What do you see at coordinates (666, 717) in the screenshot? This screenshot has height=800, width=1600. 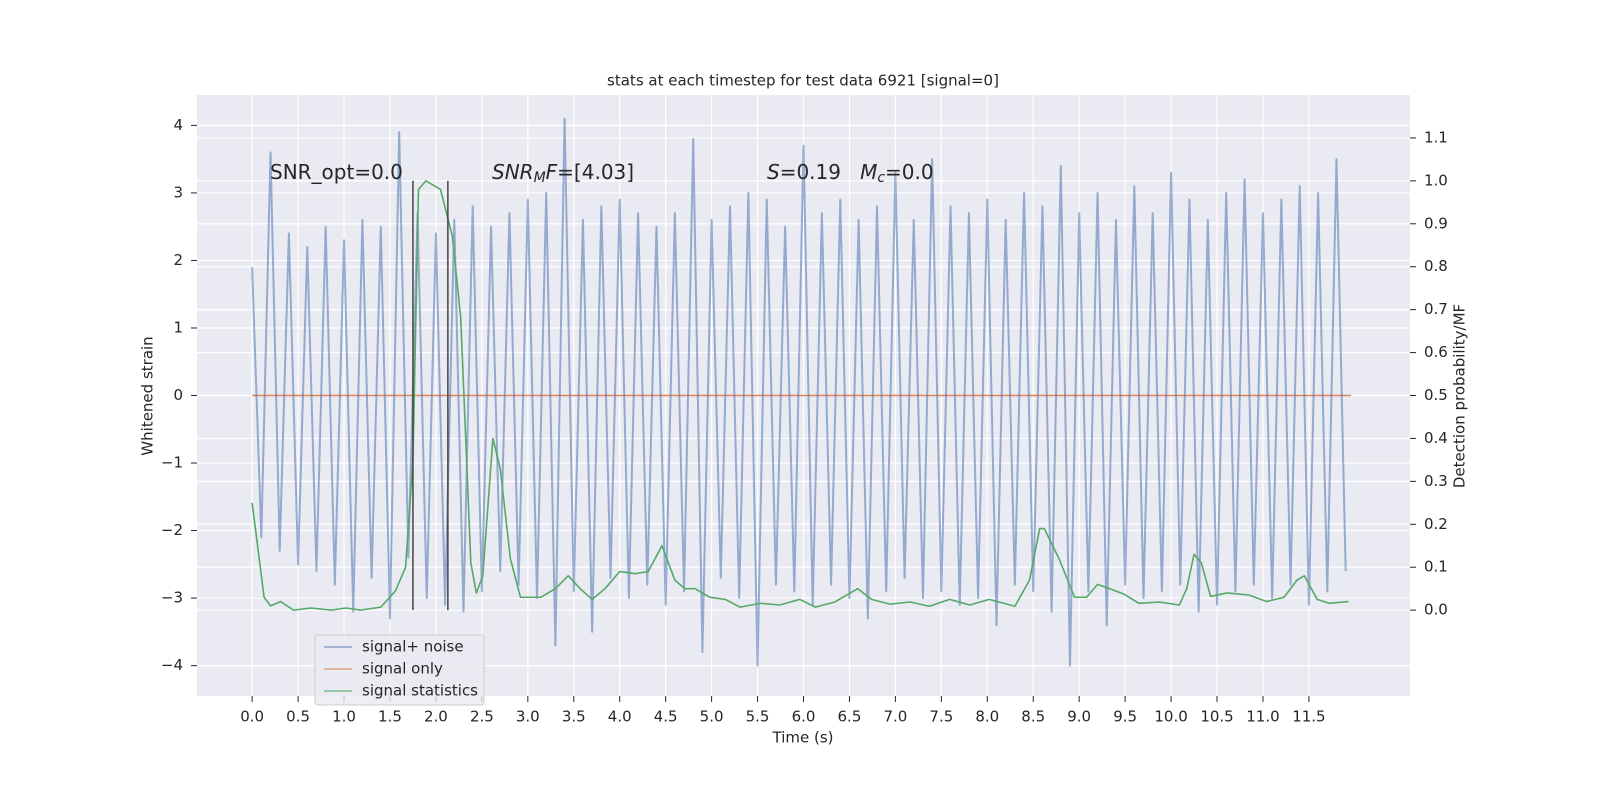 I see `x-tick-label: 4.5` at bounding box center [666, 717].